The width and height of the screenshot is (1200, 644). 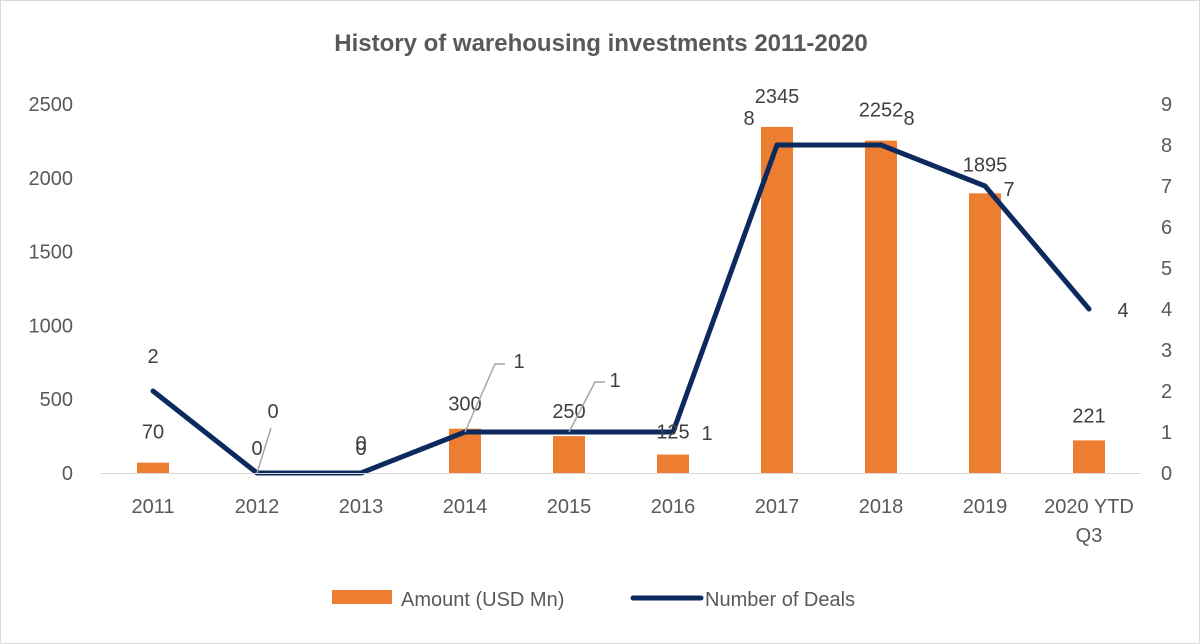 What do you see at coordinates (673, 507) in the screenshot?
I see `category-label-5: 2016` at bounding box center [673, 507].